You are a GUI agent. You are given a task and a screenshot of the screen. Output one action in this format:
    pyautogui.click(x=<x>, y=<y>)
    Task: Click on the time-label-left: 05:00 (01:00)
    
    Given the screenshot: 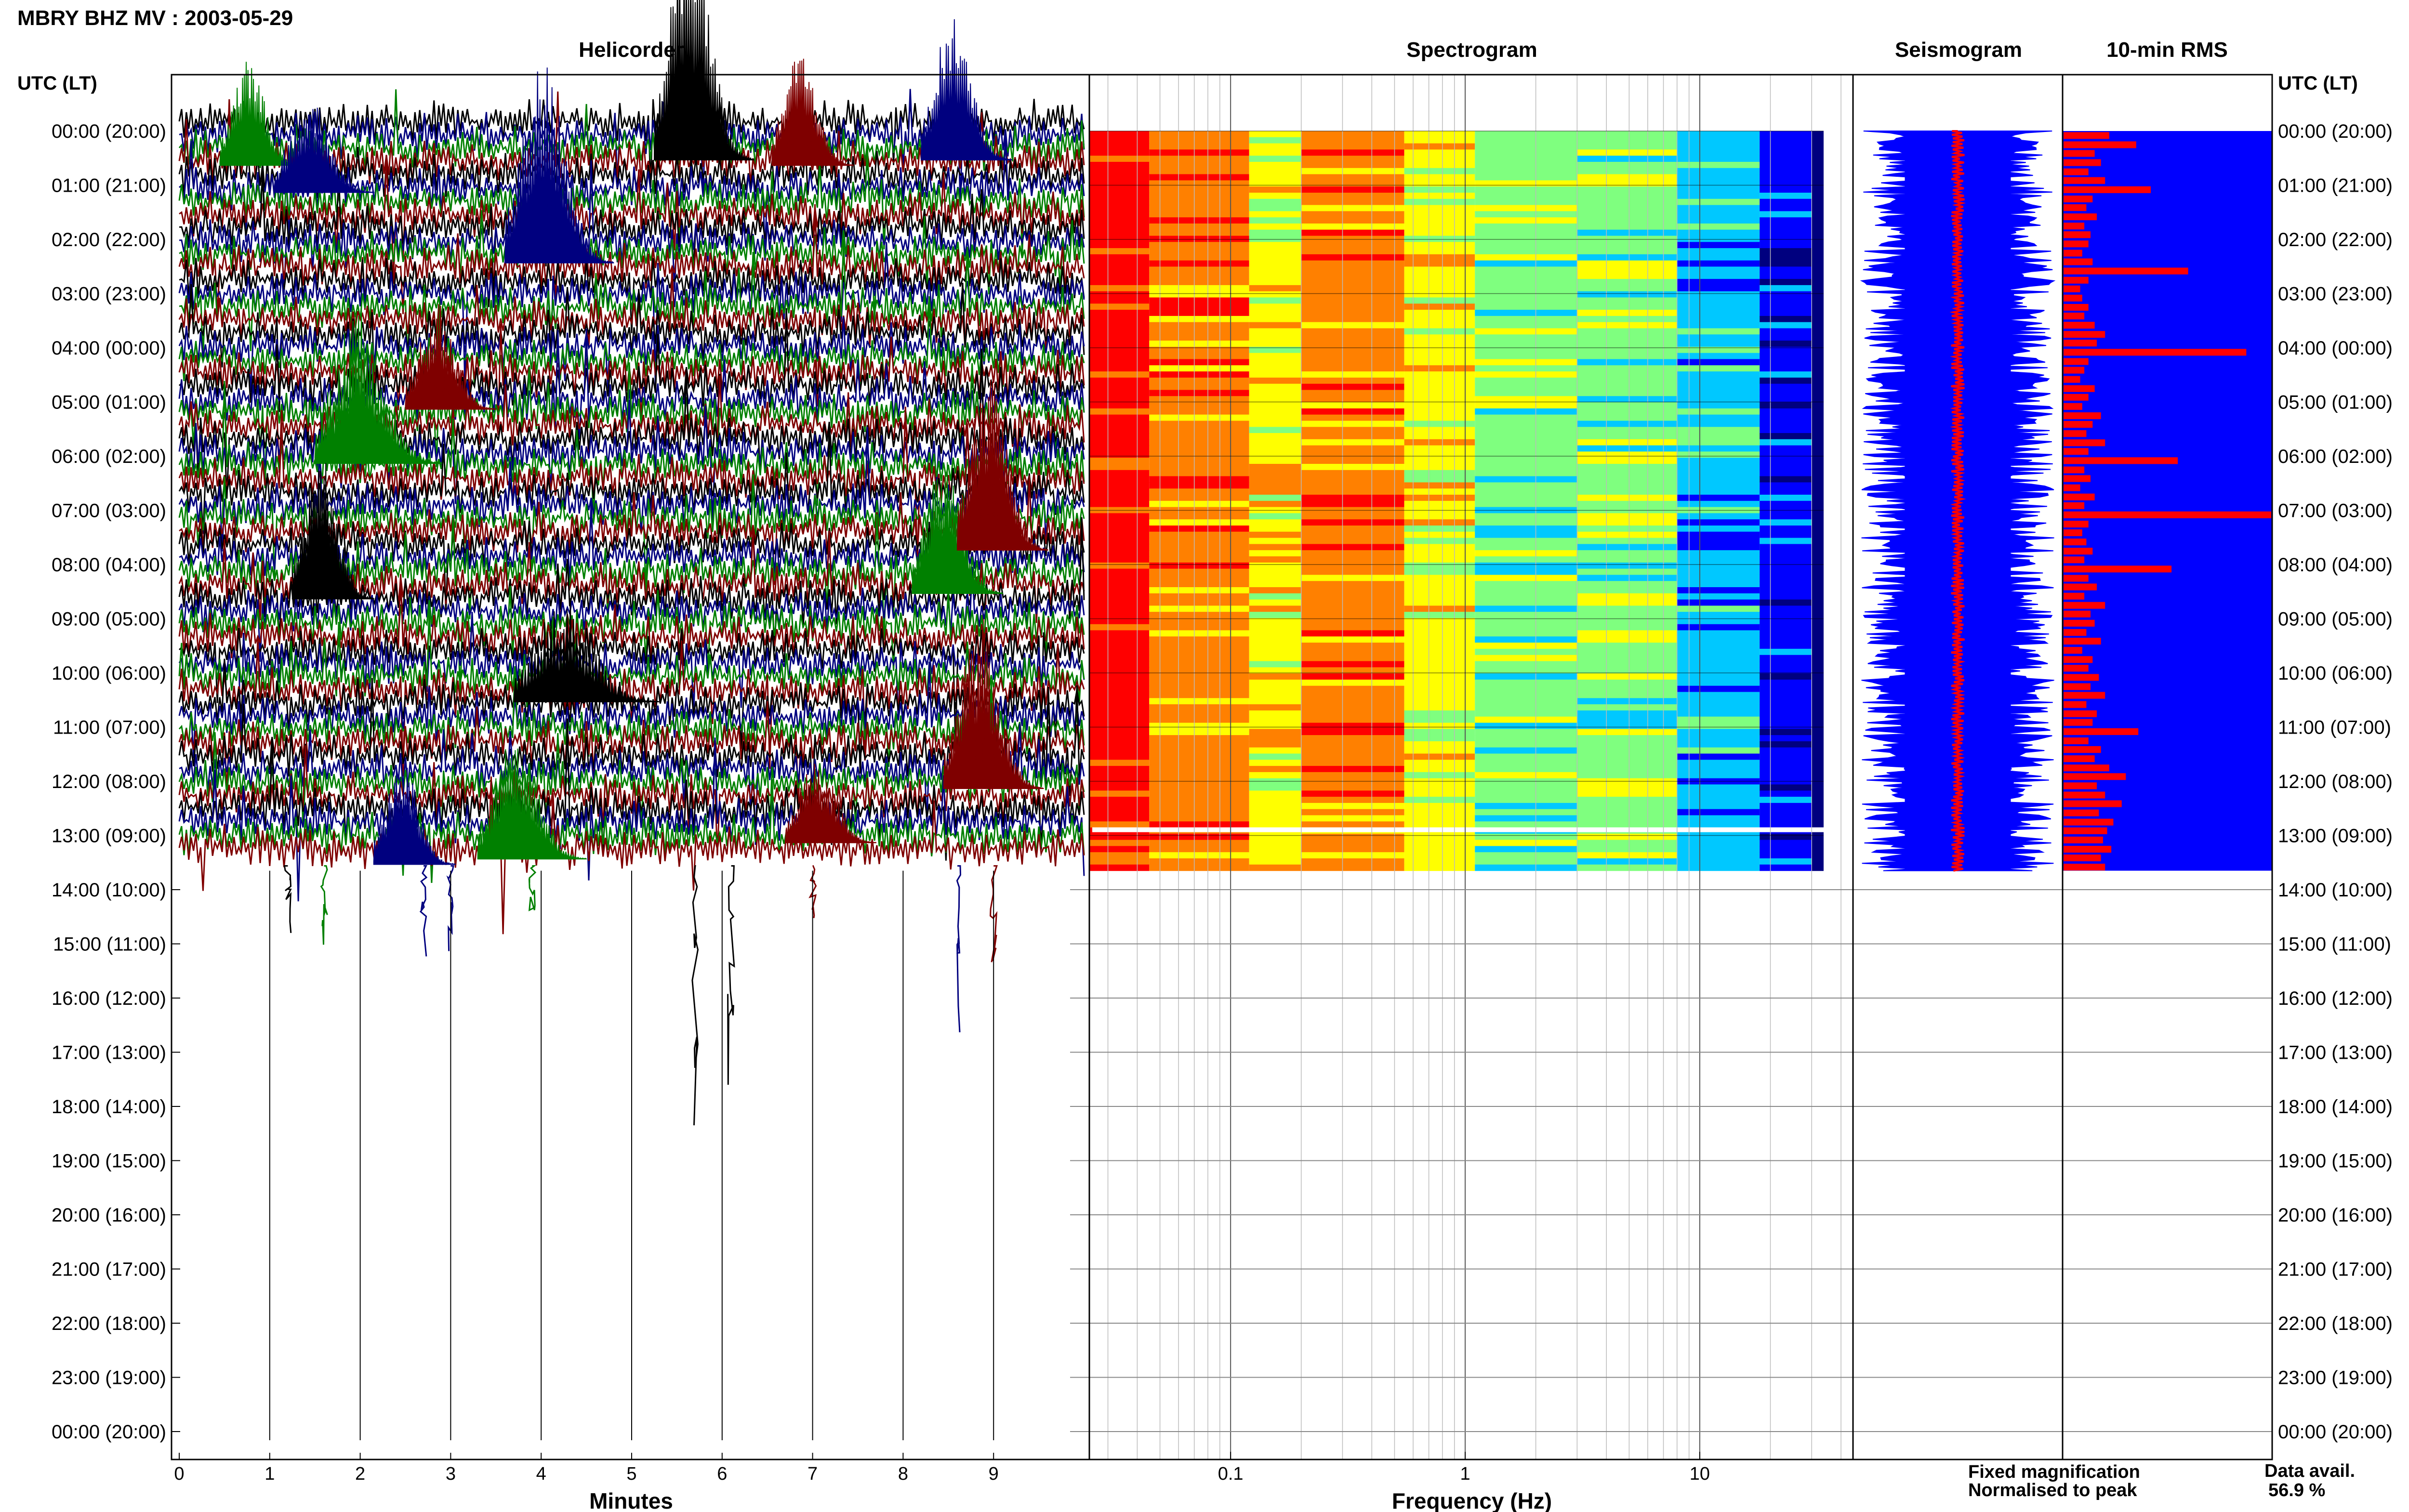 What is the action you would take?
    pyautogui.click(x=109, y=402)
    